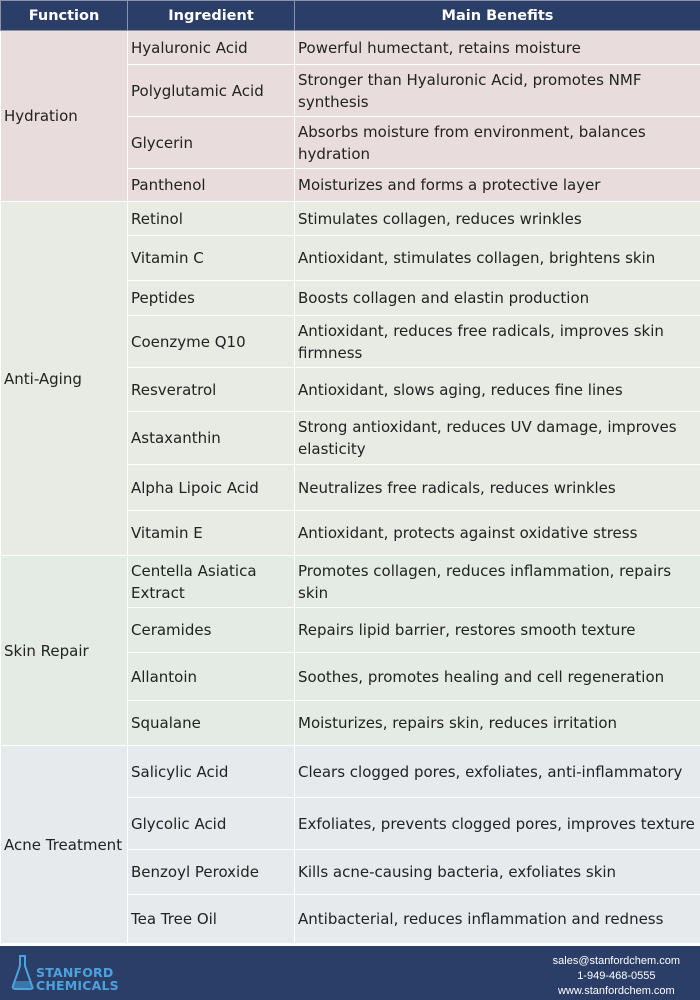 The width and height of the screenshot is (700, 1000). What do you see at coordinates (64, 15) in the screenshot?
I see `header-function: Function` at bounding box center [64, 15].